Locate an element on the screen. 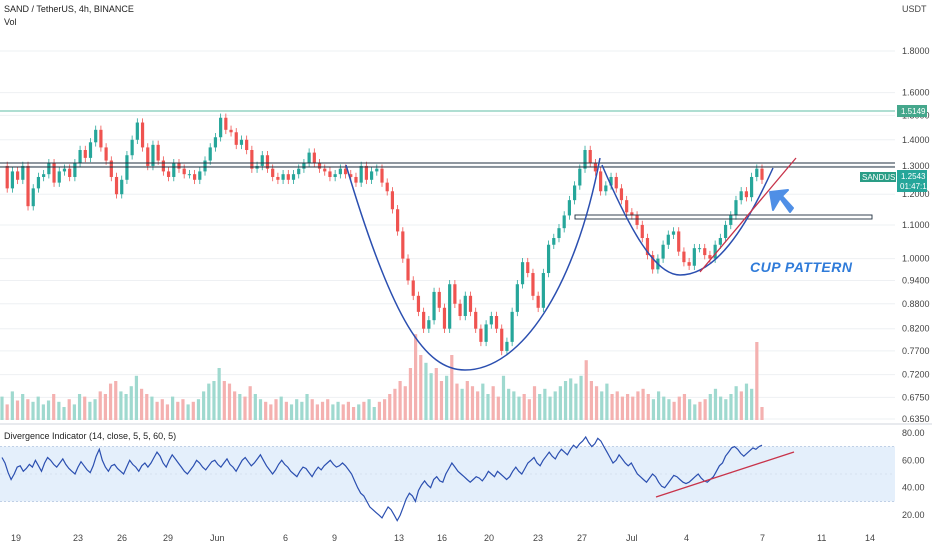 Image resolution: width=932 pixels, height=550 pixels. resistance-price-text: 1.5149 is located at coordinates (913, 111).